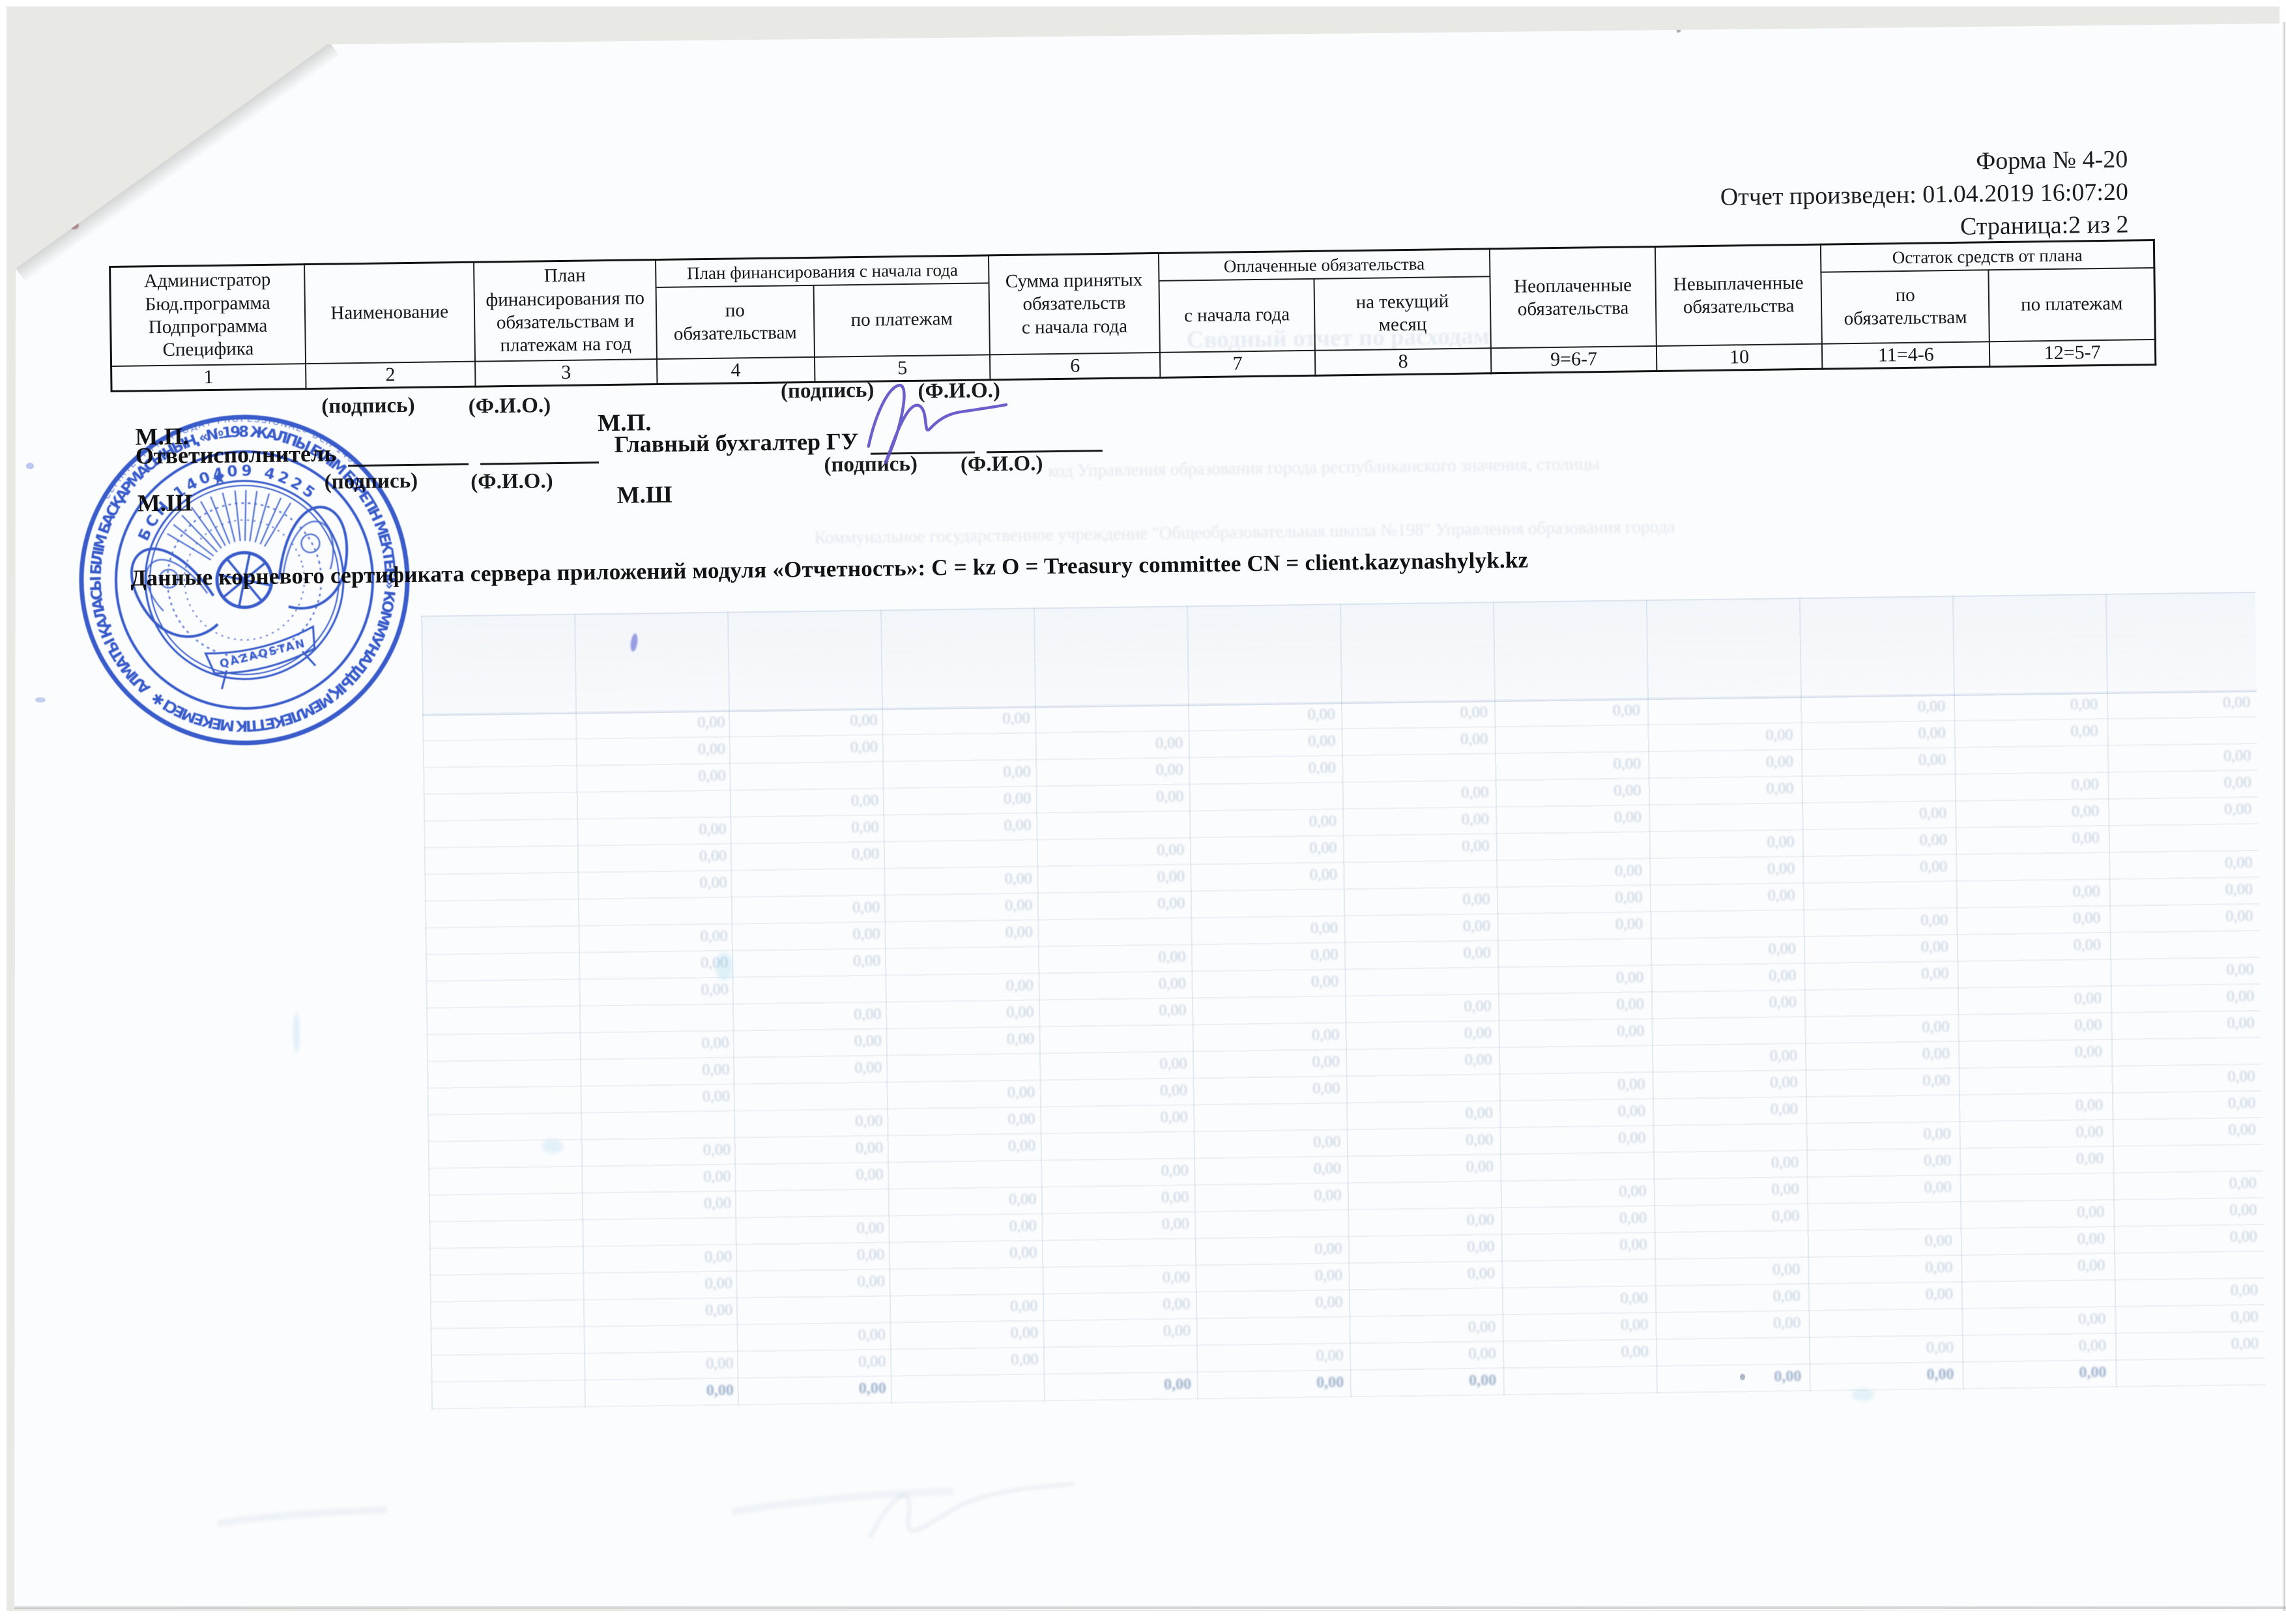 The width and height of the screenshot is (2286, 1624). What do you see at coordinates (645, 1510) in the screenshot?
I see `bleedthrough-bottom-marks` at bounding box center [645, 1510].